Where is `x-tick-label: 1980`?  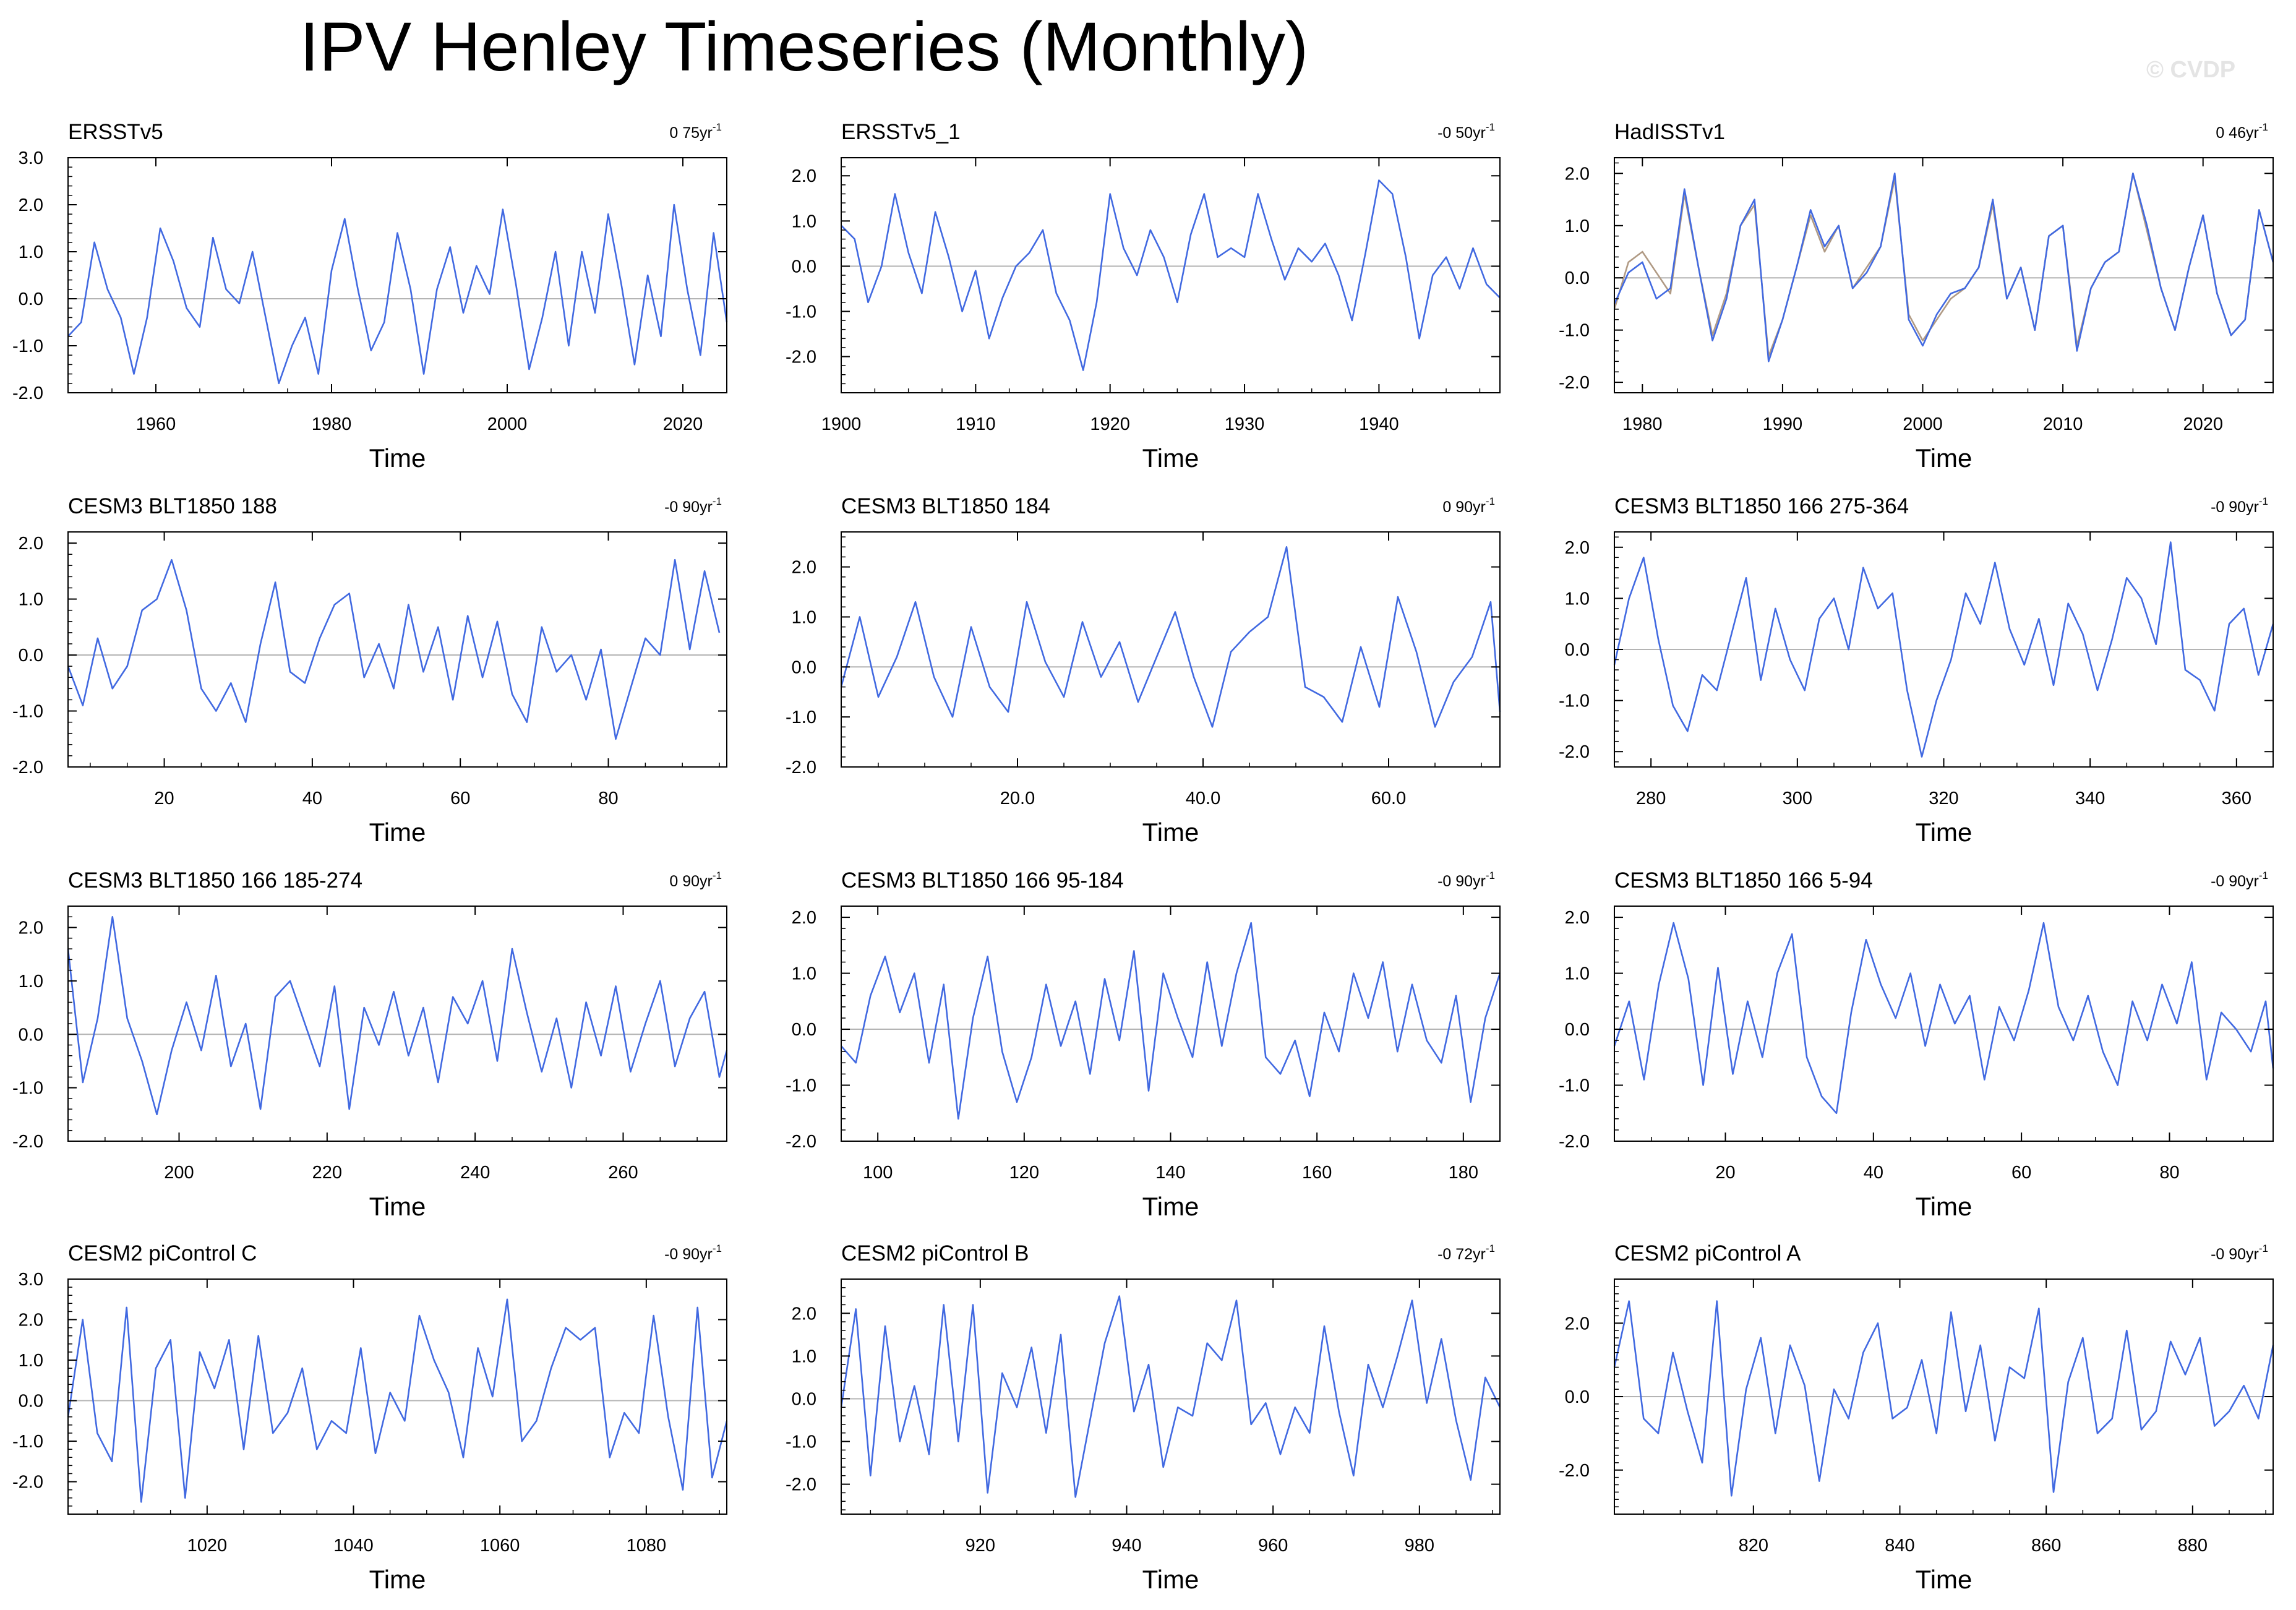
x-tick-label: 1980 is located at coordinates (1642, 424).